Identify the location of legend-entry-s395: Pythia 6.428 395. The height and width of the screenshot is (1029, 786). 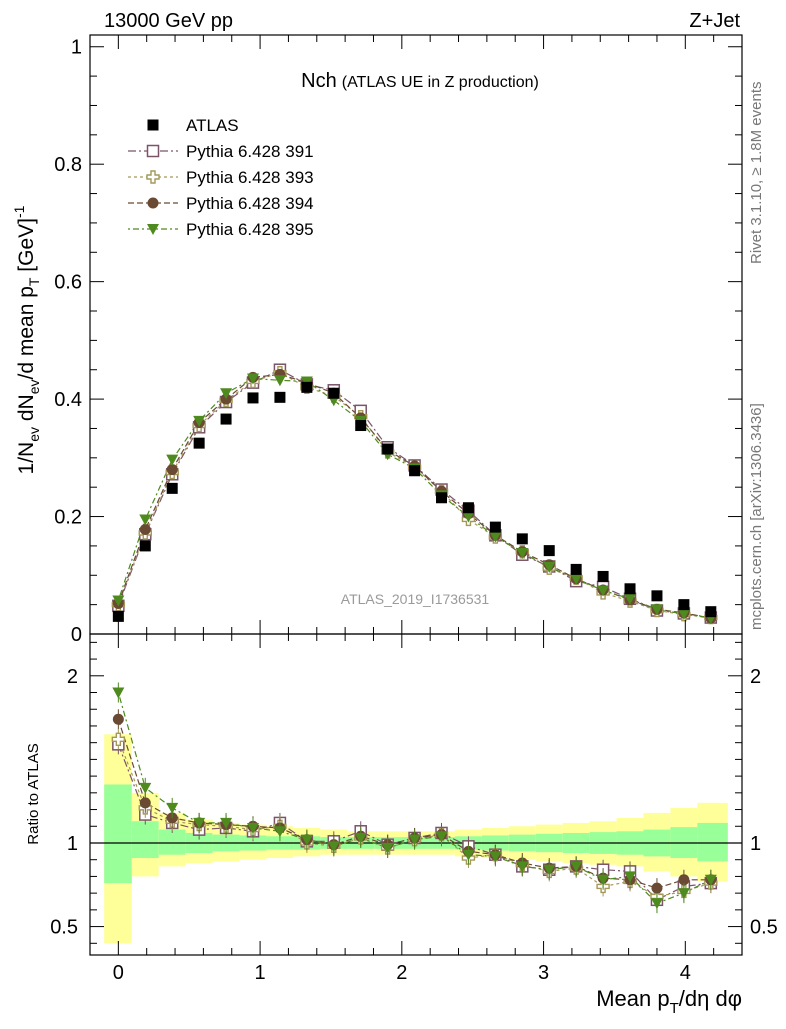
(221, 229).